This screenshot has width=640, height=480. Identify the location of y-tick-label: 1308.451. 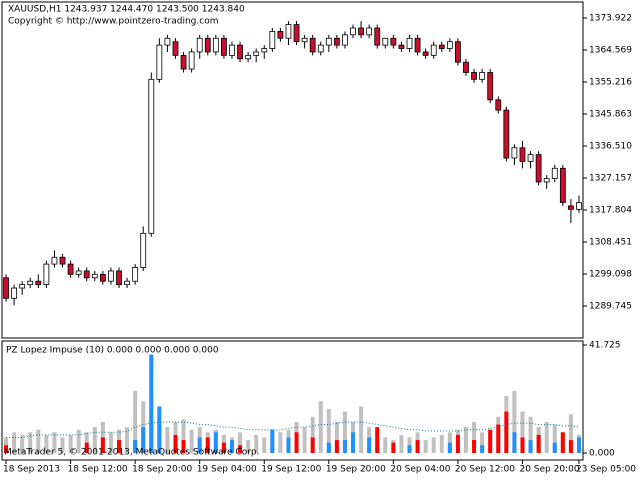
(610, 243).